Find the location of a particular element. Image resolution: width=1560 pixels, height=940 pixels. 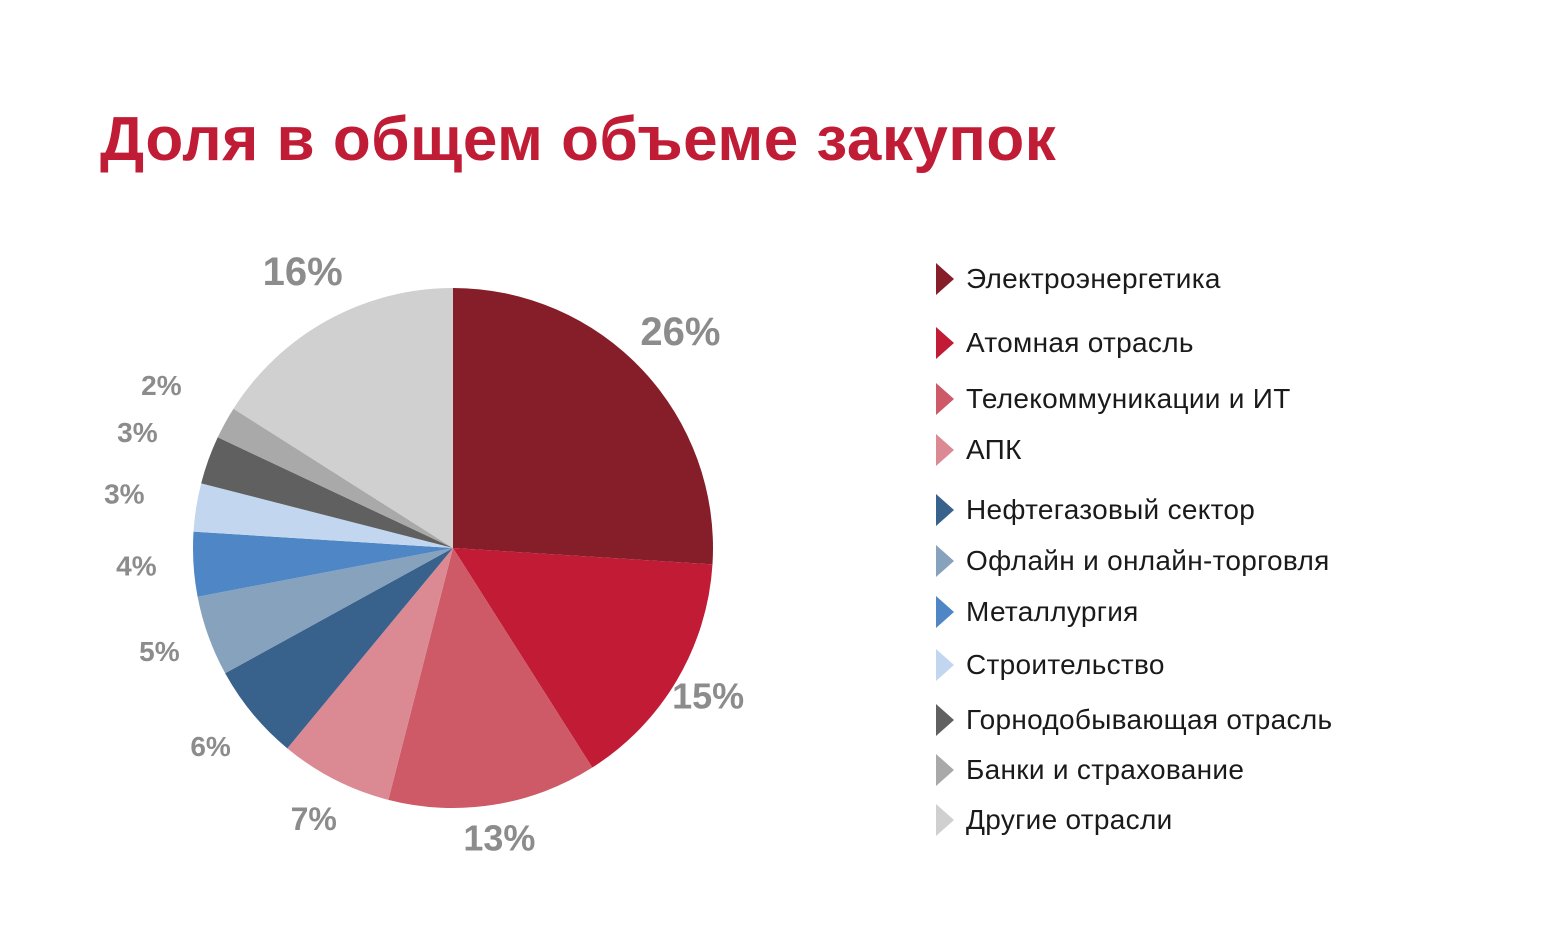

legend-item: Офлайн и онлайн-торговля is located at coordinates (1133, 561).